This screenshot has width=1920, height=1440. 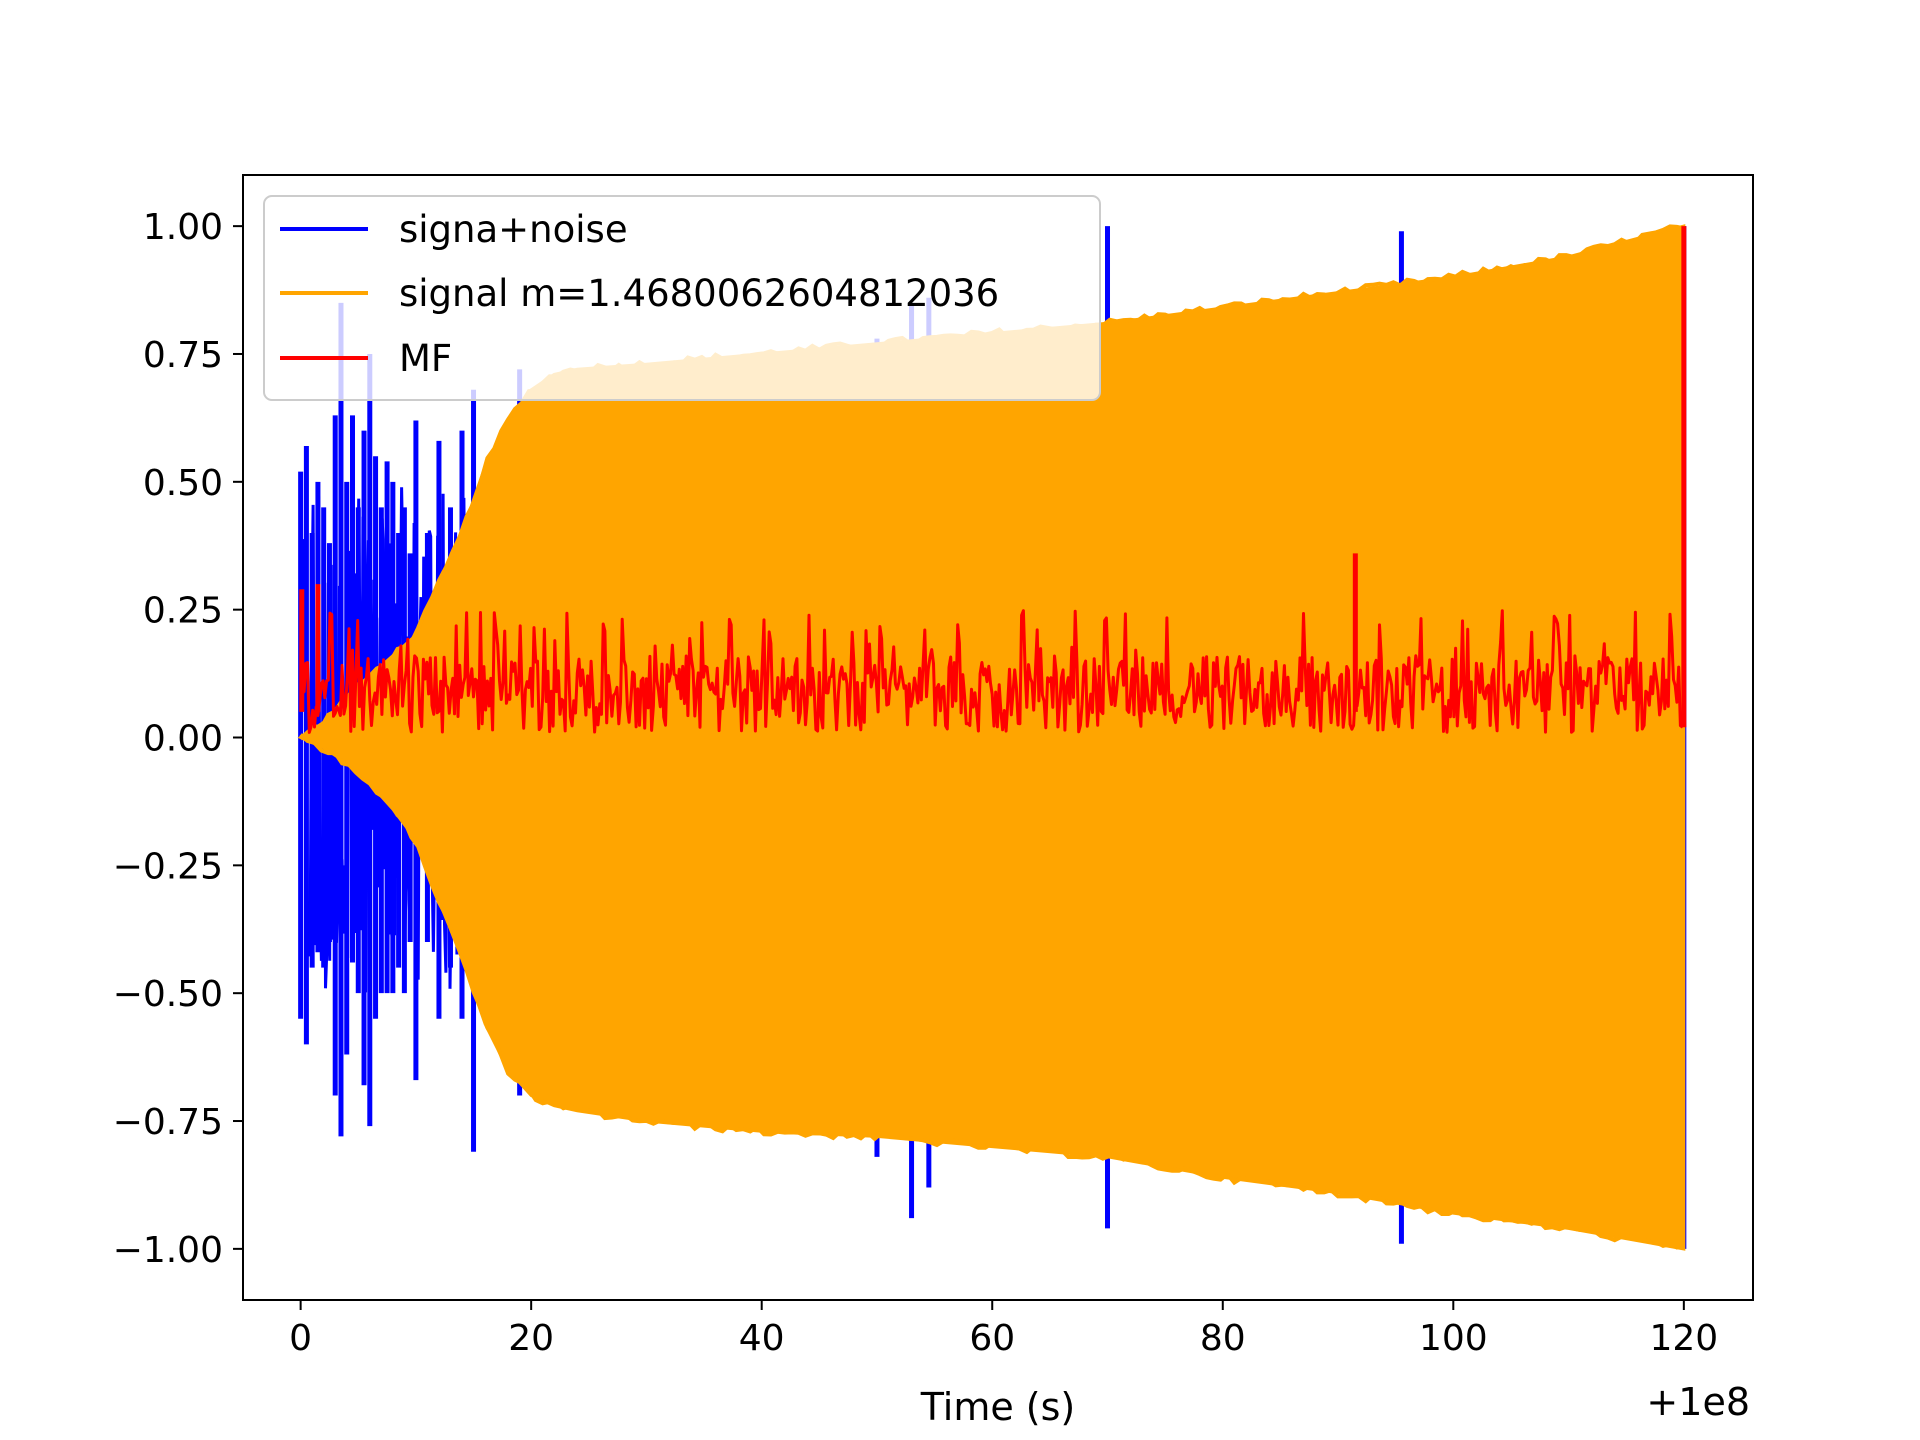 What do you see at coordinates (992, 1338) in the screenshot?
I see `x-tick-label: 60` at bounding box center [992, 1338].